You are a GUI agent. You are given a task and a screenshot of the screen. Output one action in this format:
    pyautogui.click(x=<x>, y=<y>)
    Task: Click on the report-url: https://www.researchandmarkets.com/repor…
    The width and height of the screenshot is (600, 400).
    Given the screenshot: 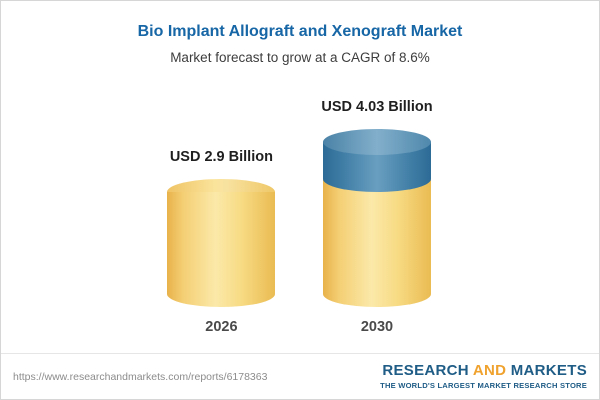 What is the action you would take?
    pyautogui.click(x=140, y=376)
    